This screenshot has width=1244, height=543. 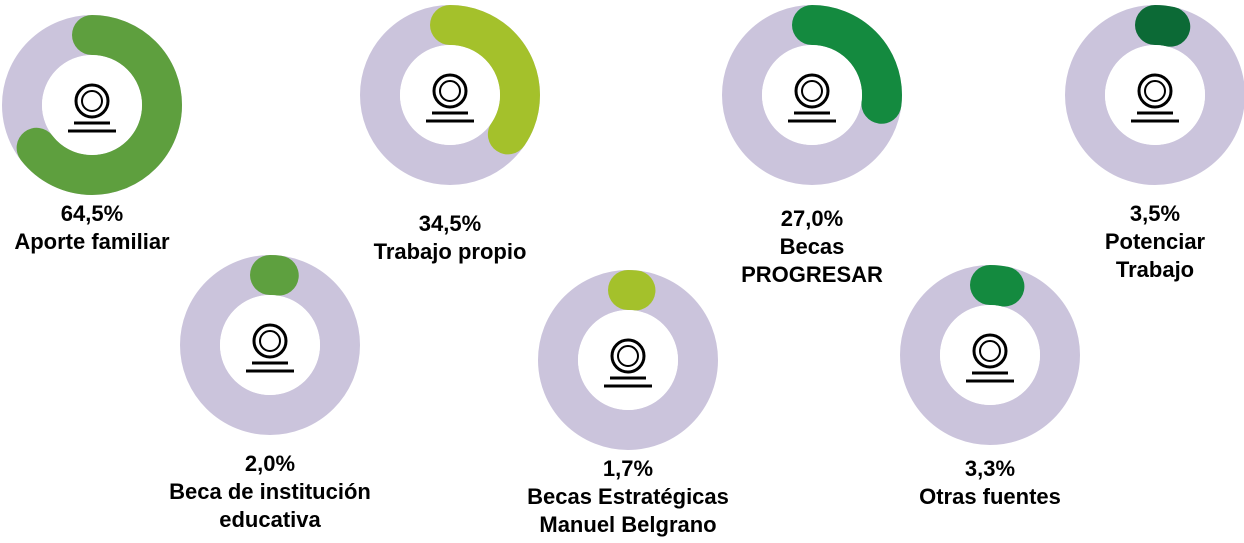 I want to click on category-label: Becas Estratégicas Manuel Belgrano, so click(x=628, y=510).